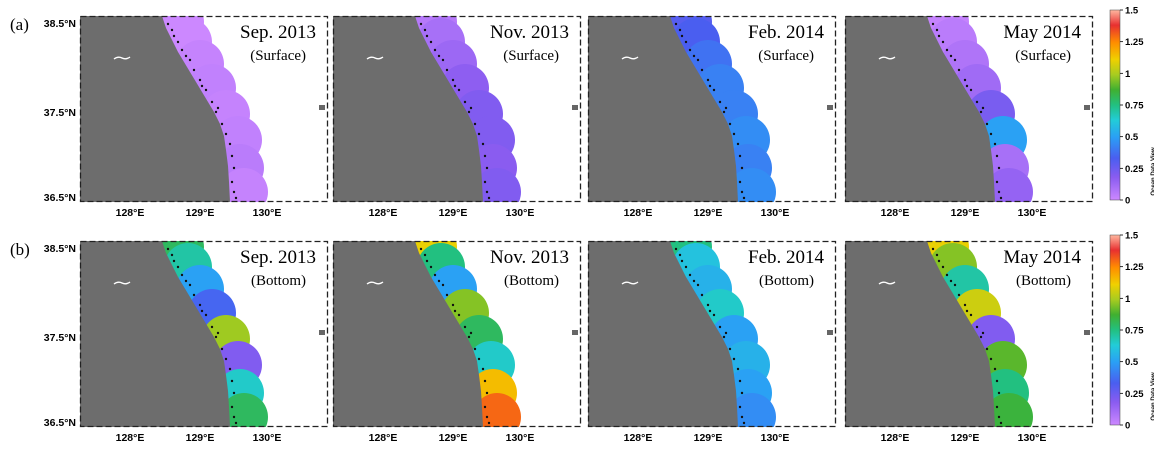 The image size is (1154, 451). Describe the element at coordinates (786, 281) in the screenshot. I see `panel-depth: (Bottom)` at that location.